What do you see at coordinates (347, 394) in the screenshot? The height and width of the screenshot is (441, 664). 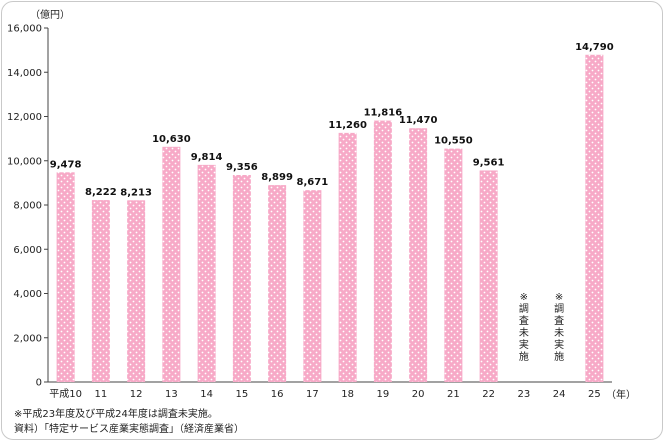 I see `x-tick-label: 18` at bounding box center [347, 394].